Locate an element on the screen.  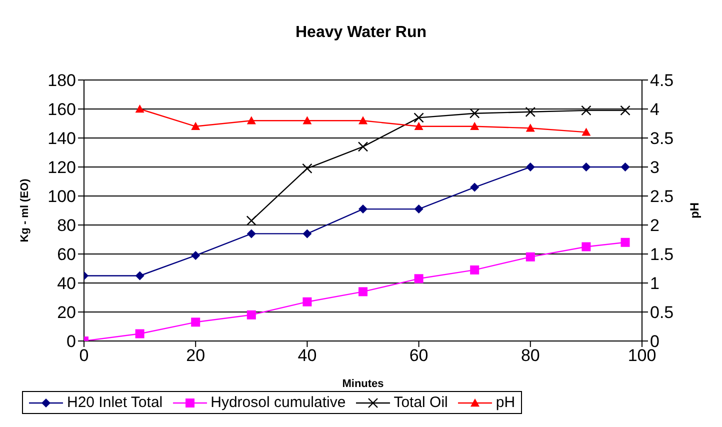
x-tick-label: 40 is located at coordinates (307, 356).